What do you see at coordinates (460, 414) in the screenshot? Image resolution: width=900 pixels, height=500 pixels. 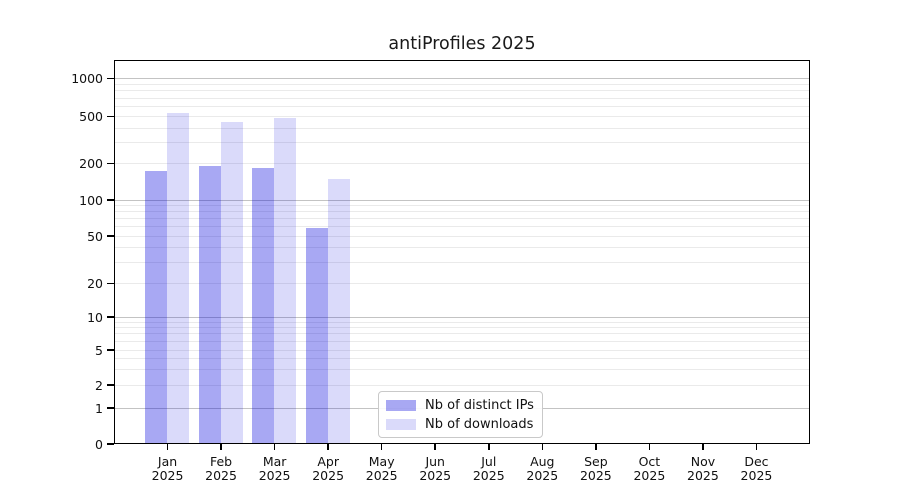 I see `legend: Nb of distinct IPs Nb of downloads` at bounding box center [460, 414].